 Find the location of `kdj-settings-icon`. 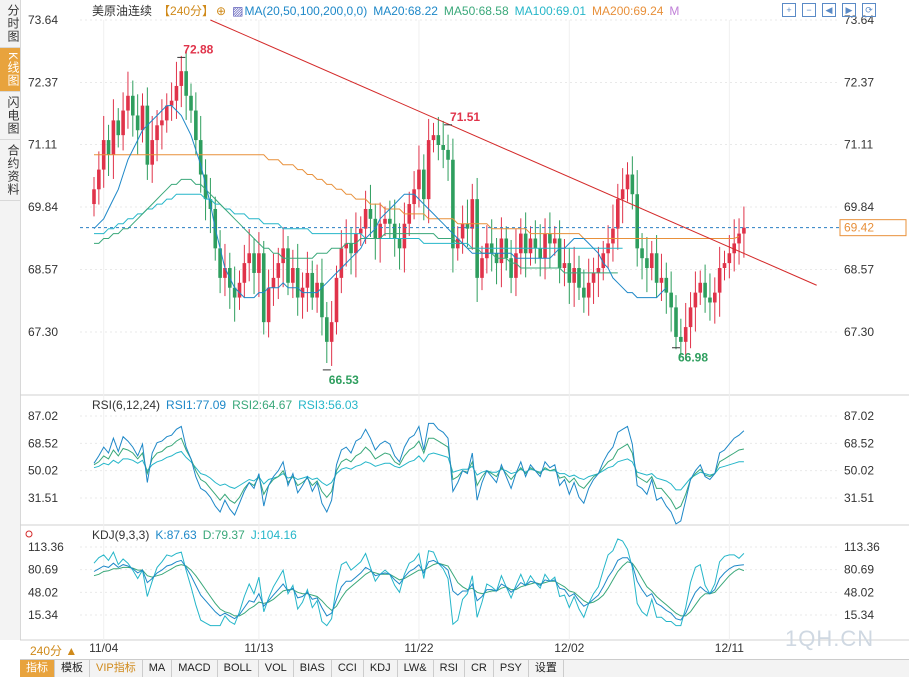

kdj-settings-icon is located at coordinates (29, 534).